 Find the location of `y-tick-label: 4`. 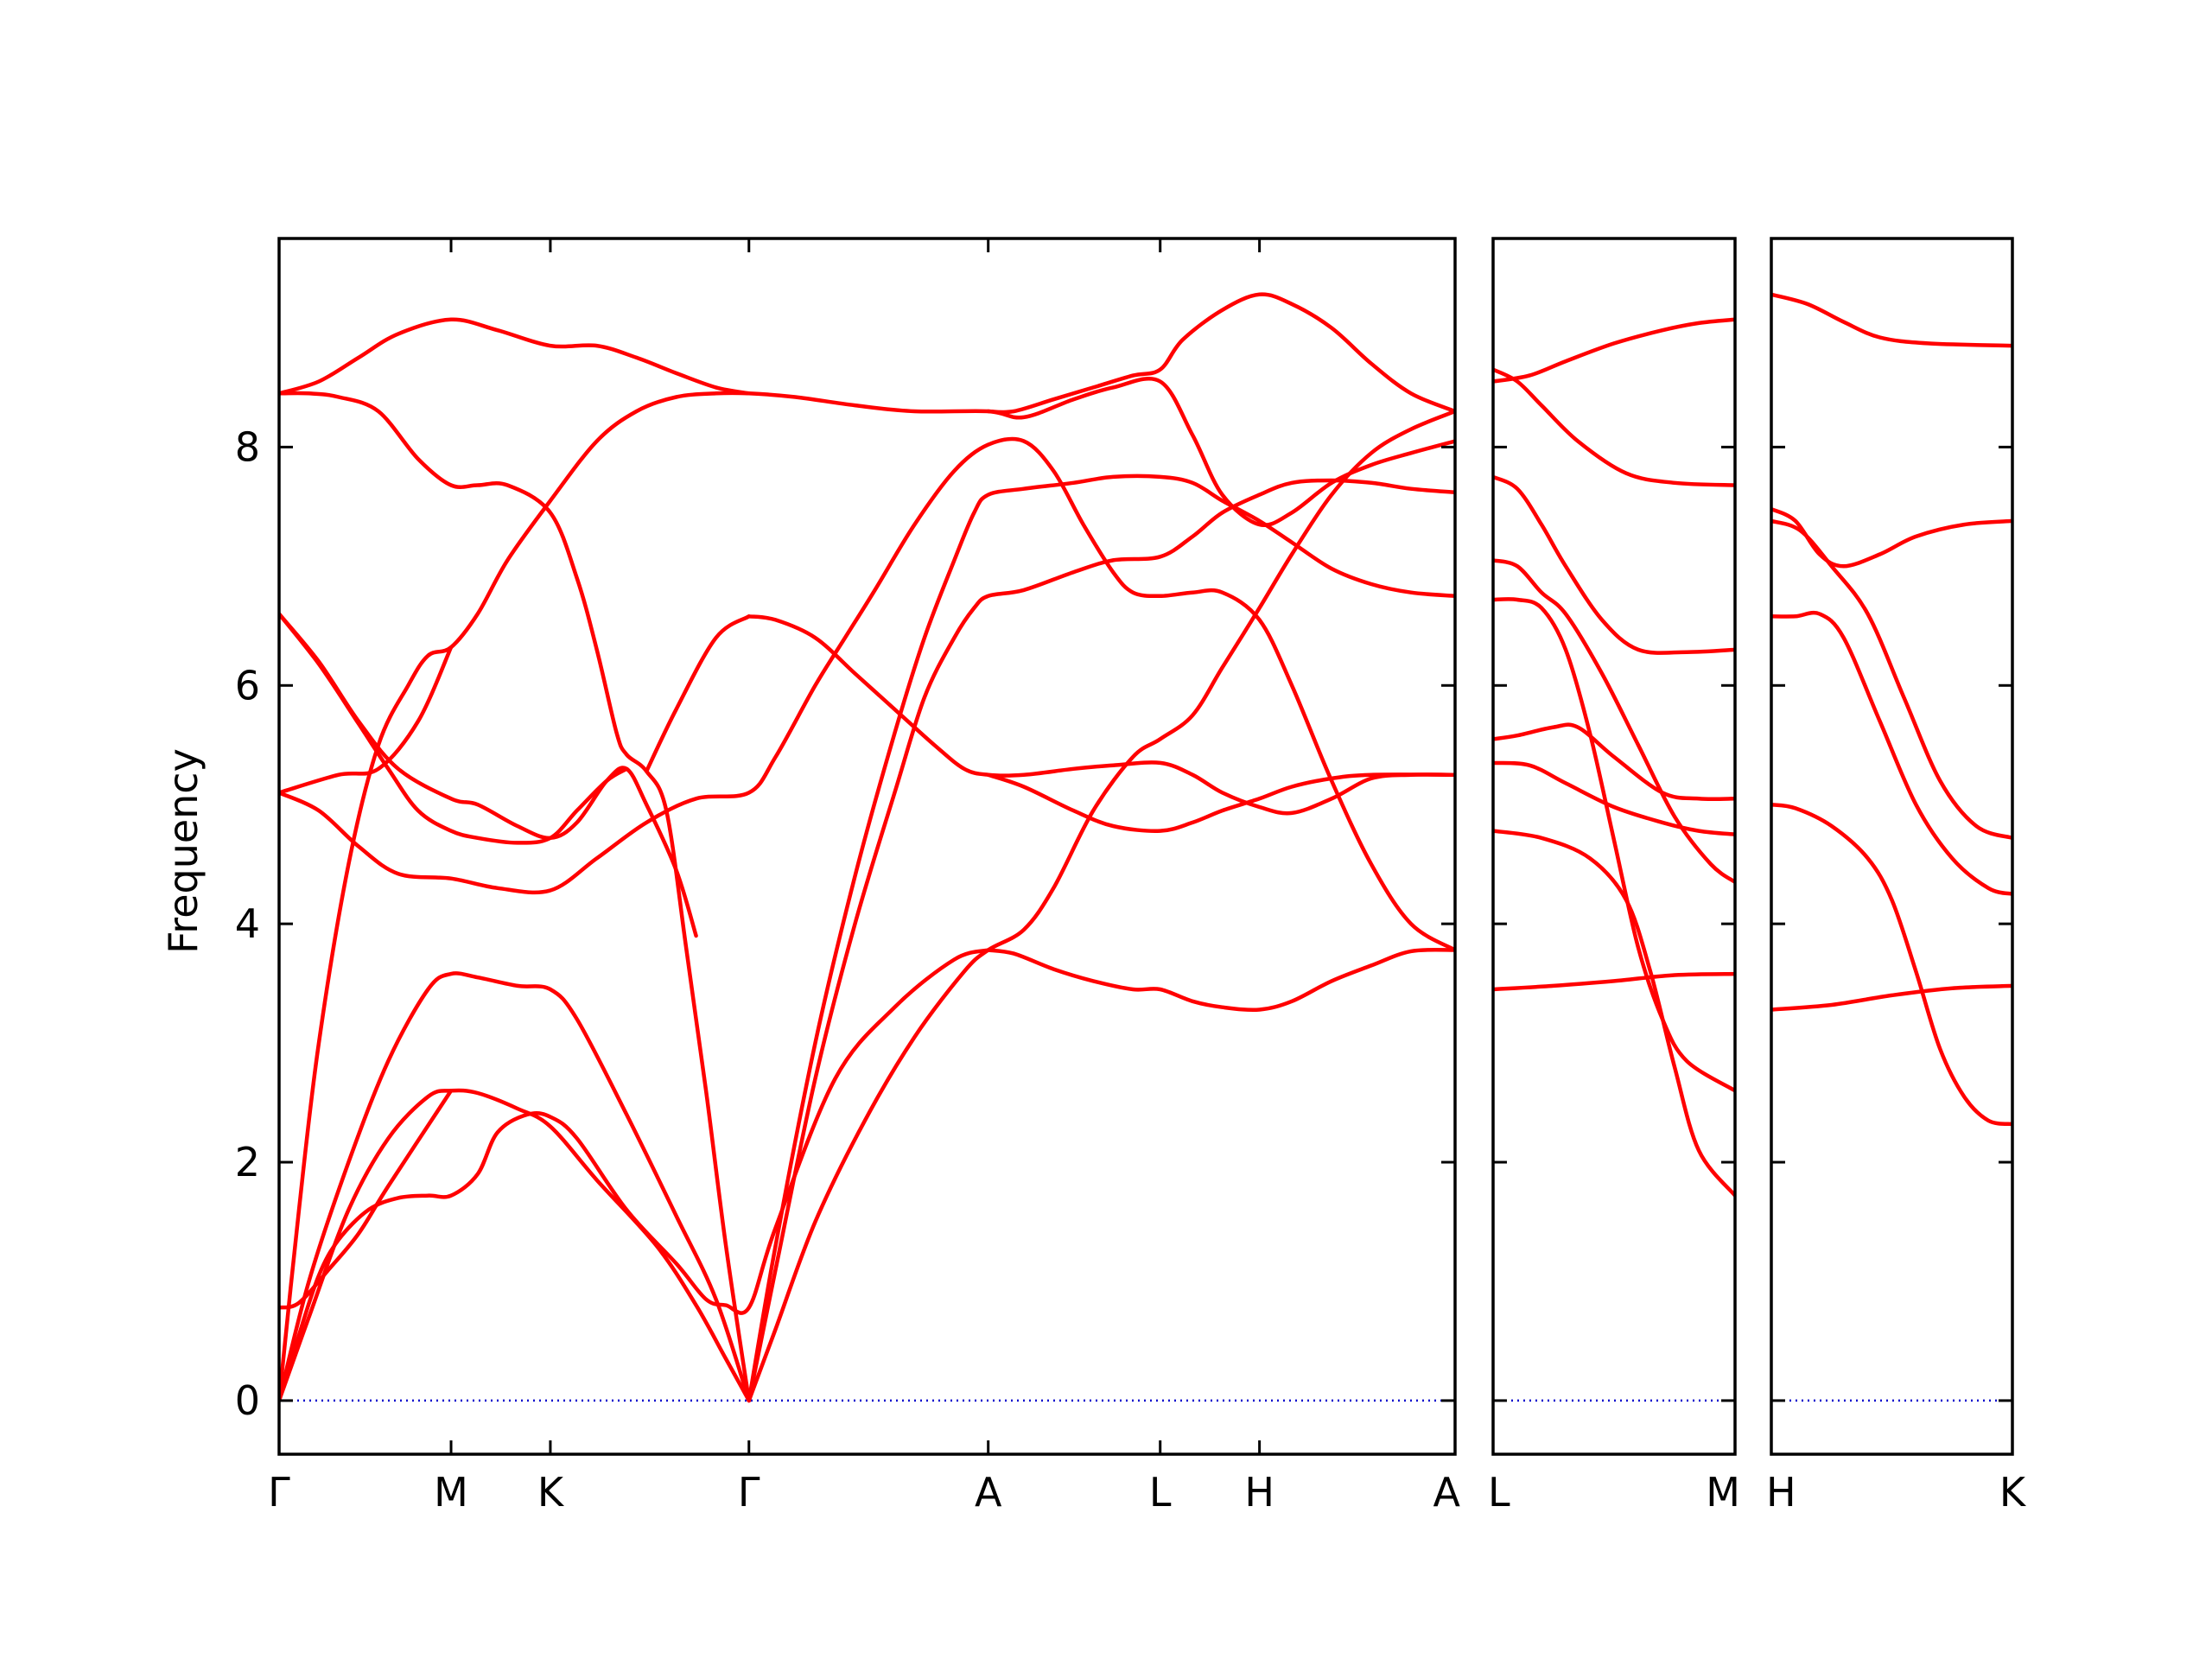

y-tick-label: 4 is located at coordinates (247, 923).